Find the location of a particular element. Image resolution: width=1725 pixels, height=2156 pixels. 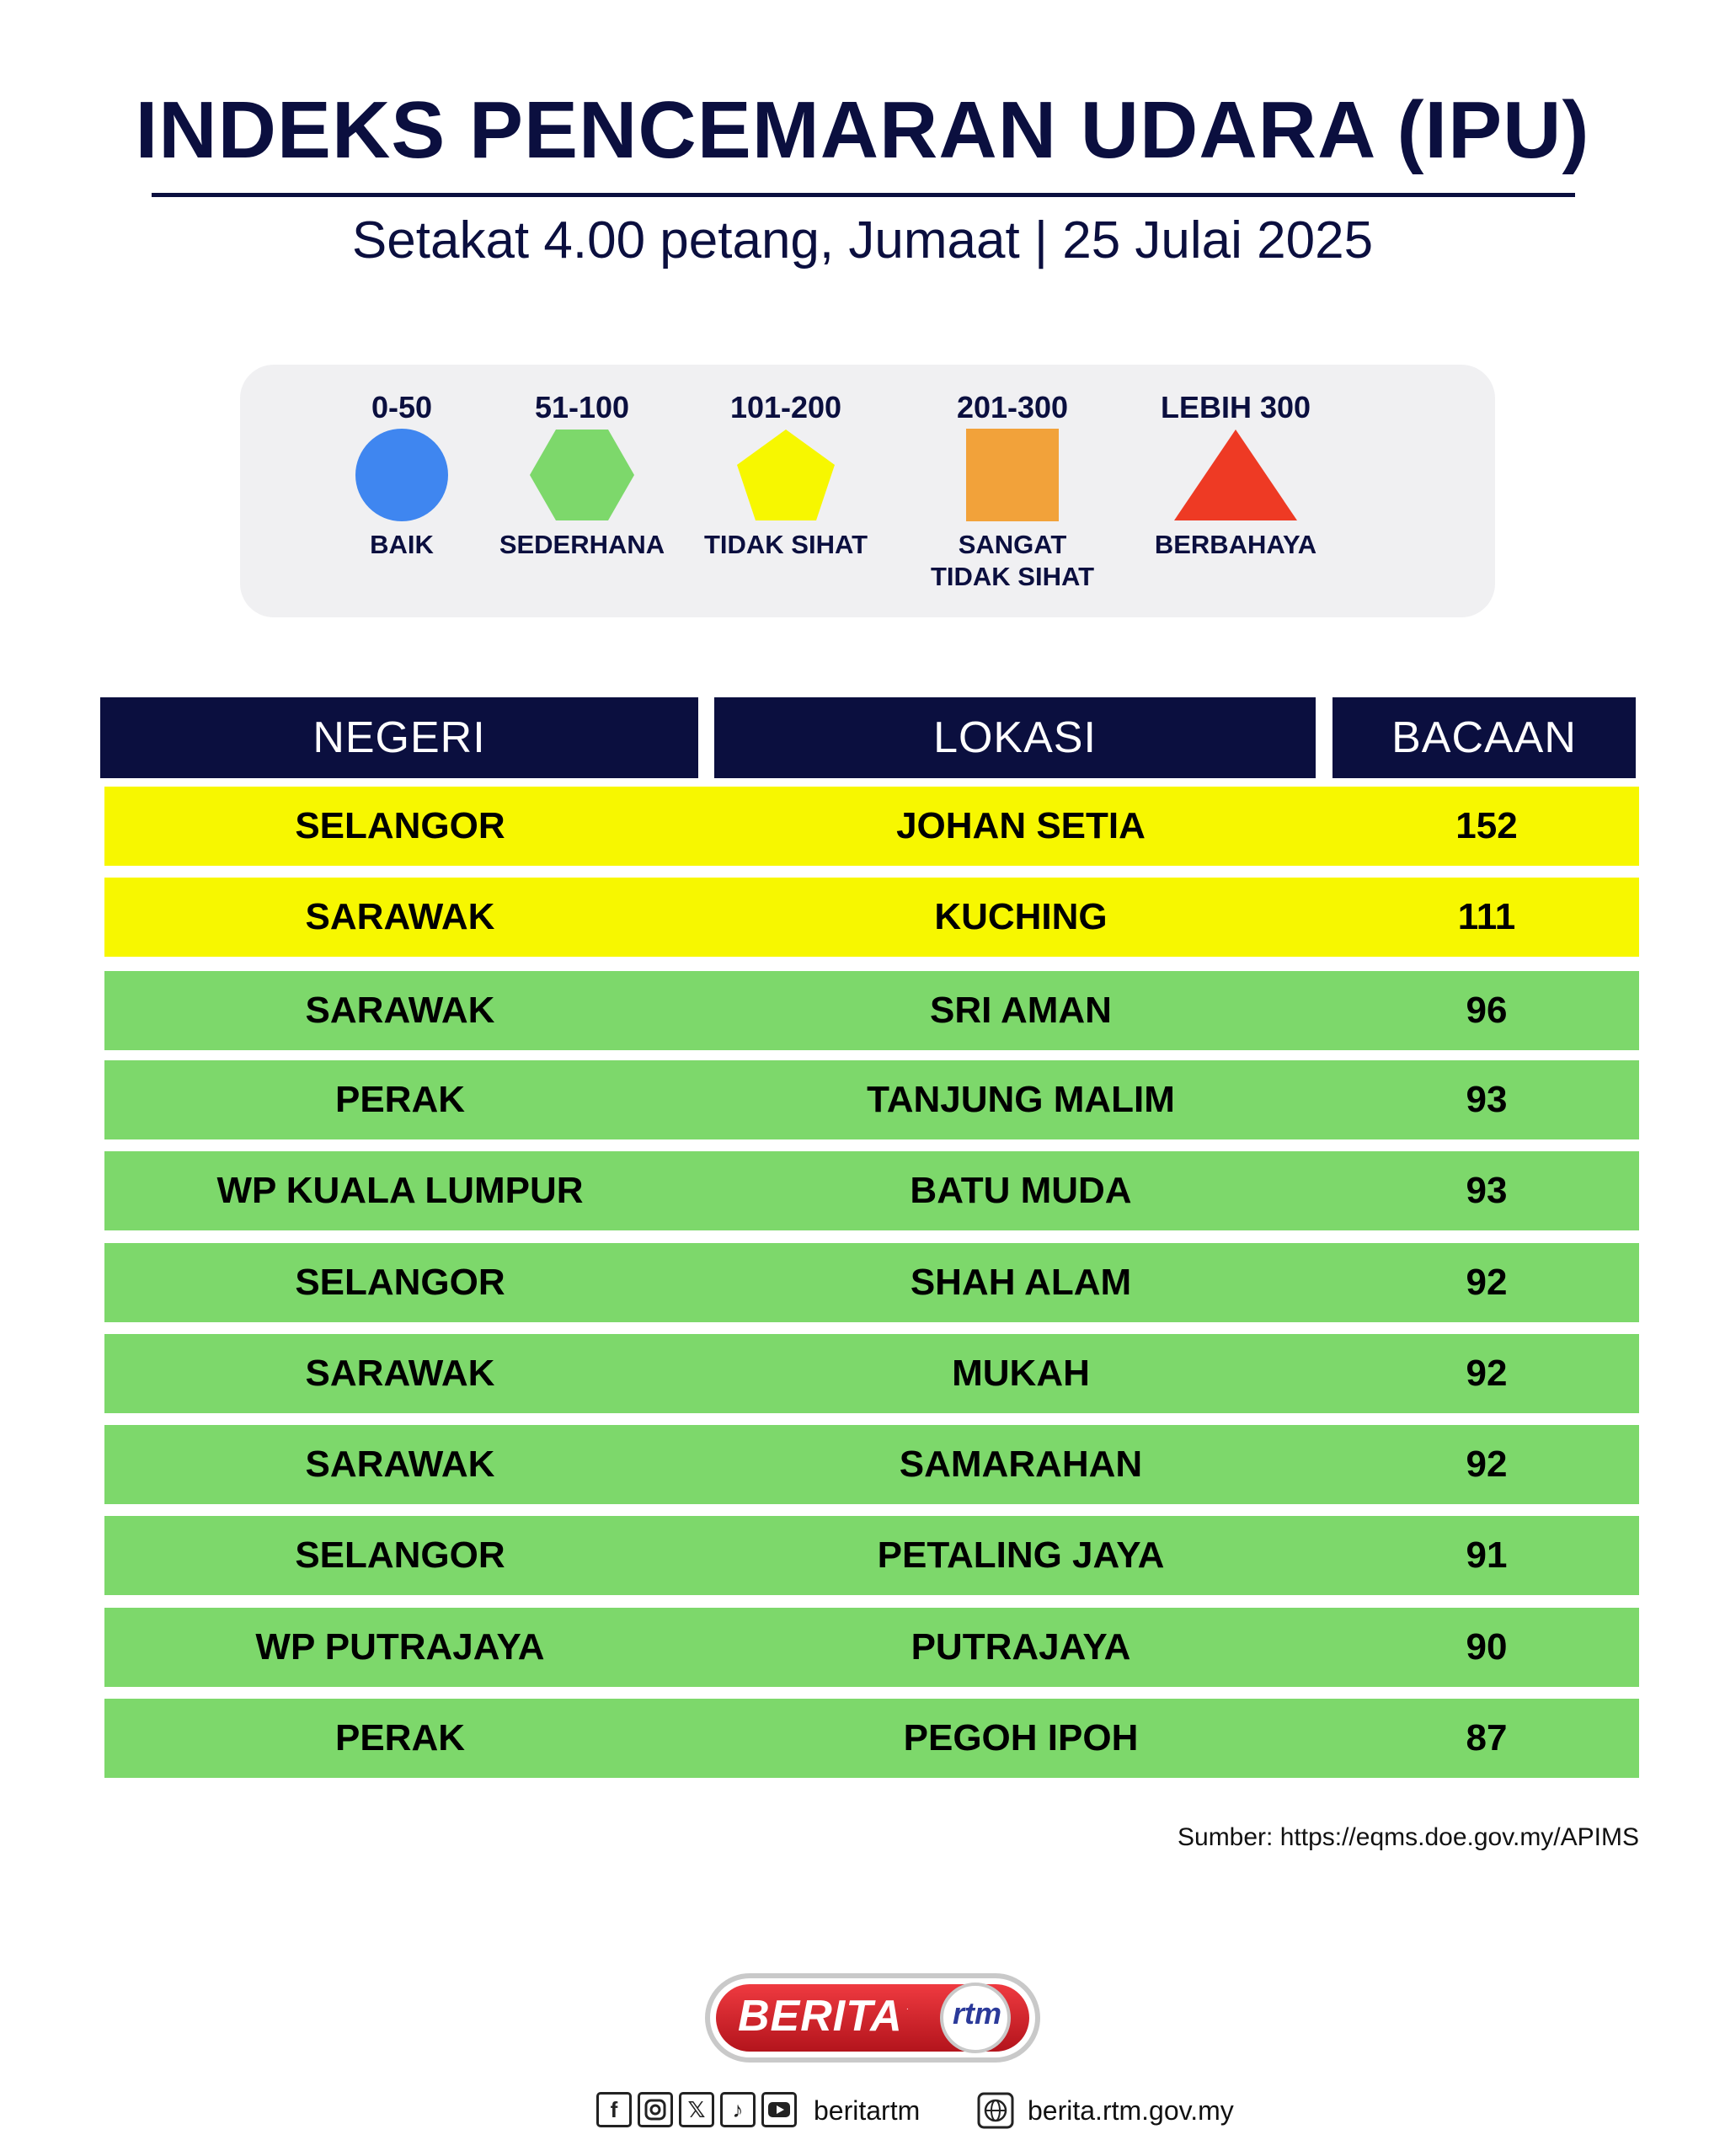

berita-rtm-logo: . is located at coordinates (872, 2018).